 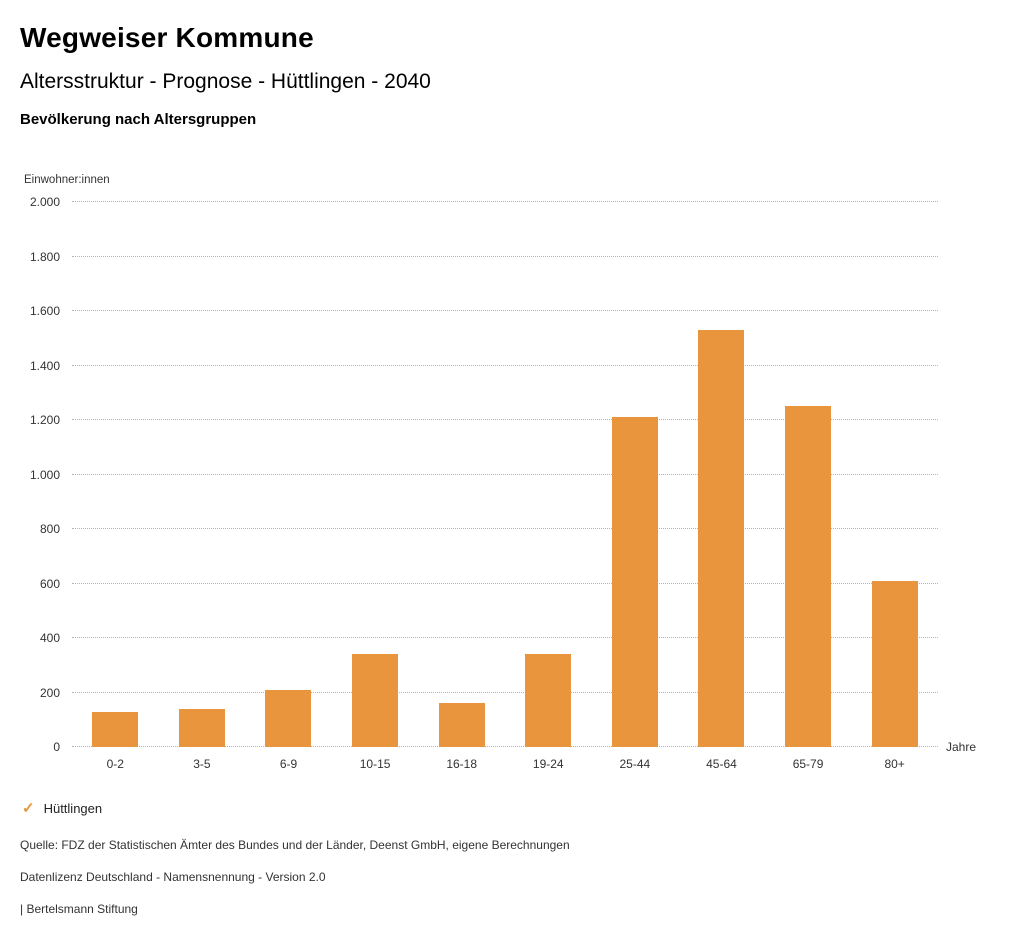 I want to click on gridline: 600, so click(x=489, y=584).